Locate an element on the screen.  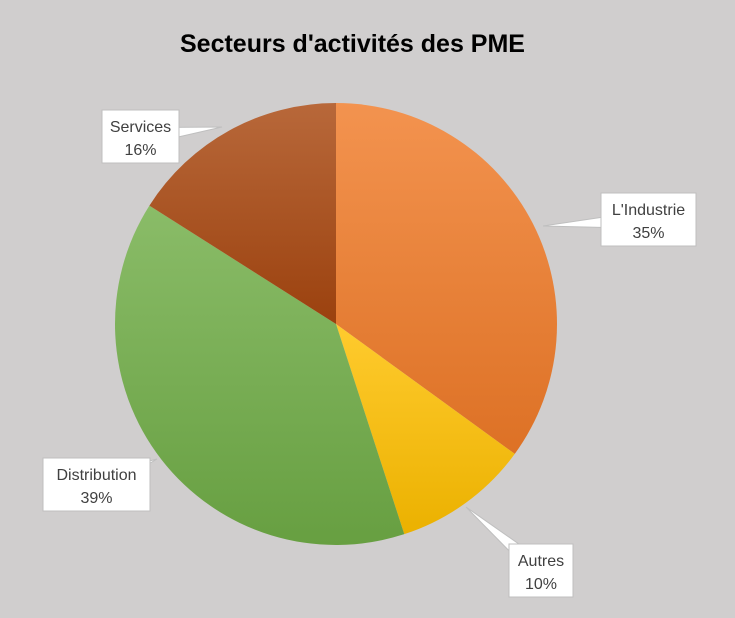
data-label-percent: 16% is located at coordinates (140, 150).